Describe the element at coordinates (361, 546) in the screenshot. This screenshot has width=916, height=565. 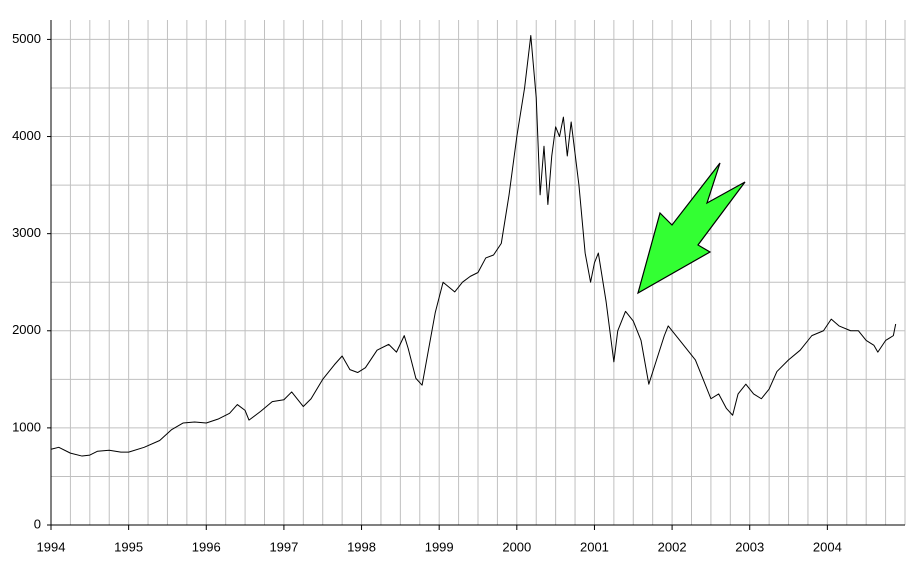
I see `x-tick-label: 1998` at that location.